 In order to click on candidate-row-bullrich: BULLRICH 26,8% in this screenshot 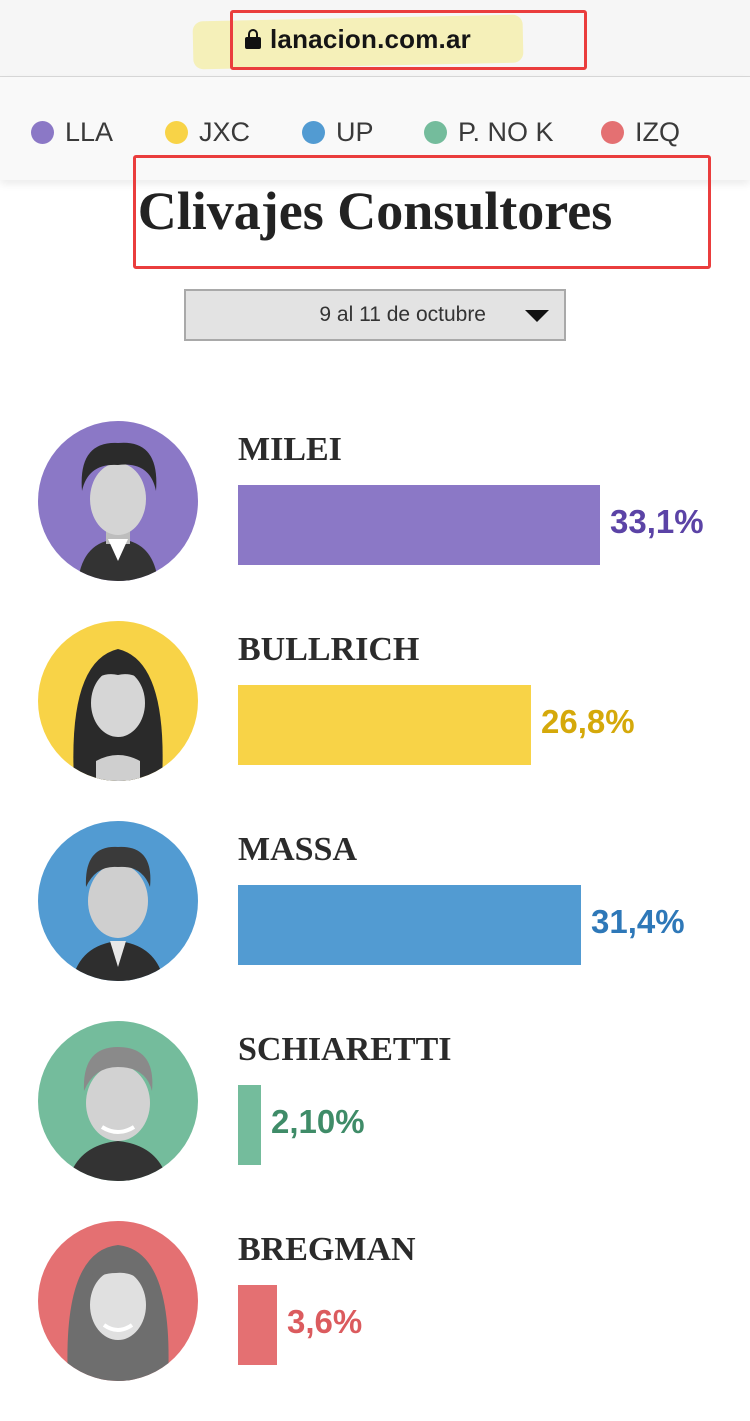, I will do `click(375, 721)`.